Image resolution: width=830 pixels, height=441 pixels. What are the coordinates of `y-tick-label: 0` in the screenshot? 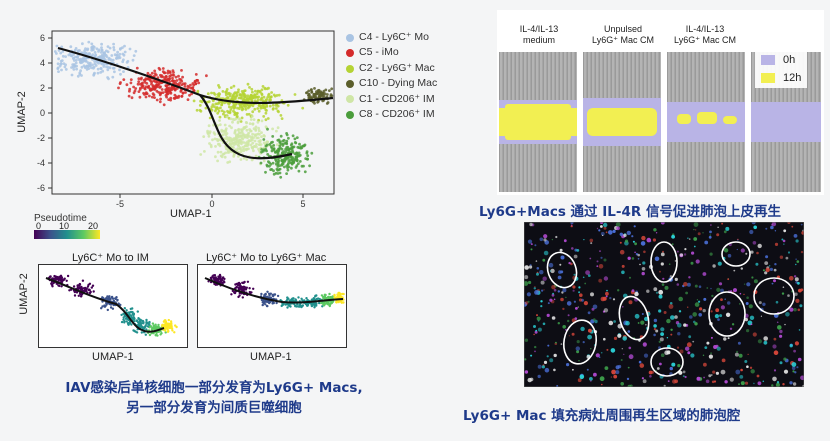 It's located at (42, 113).